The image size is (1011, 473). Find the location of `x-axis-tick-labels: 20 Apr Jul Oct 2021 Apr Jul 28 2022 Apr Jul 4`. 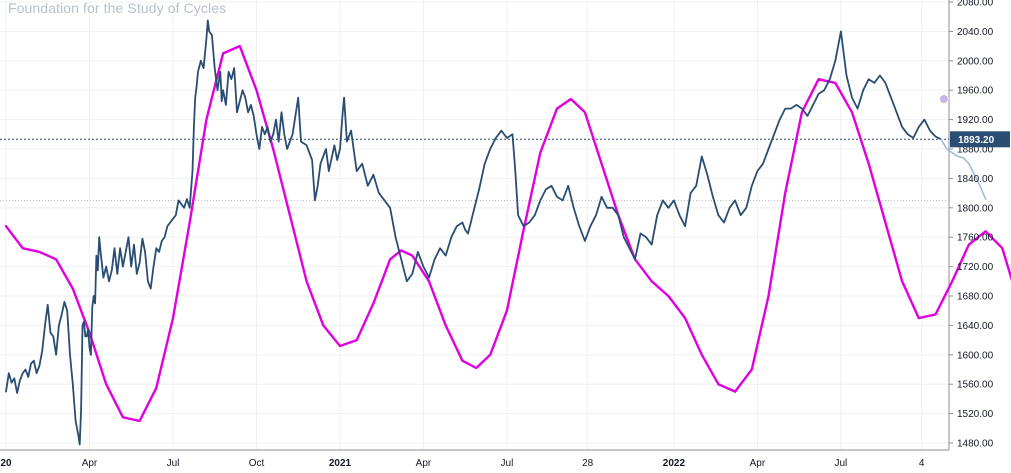

x-axis-tick-labels: 20 Apr Jul Oct 2021 Apr Jul 28 2022 Apr Jul 4 is located at coordinates (462, 463).